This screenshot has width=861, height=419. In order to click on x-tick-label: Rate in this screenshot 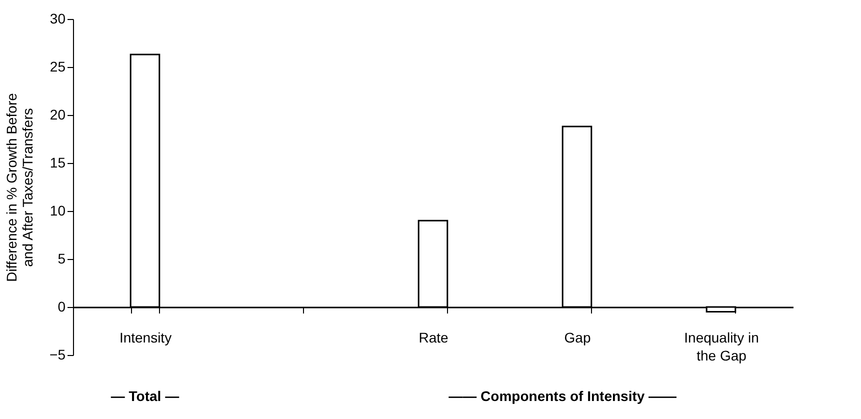, I will do `click(433, 338)`.